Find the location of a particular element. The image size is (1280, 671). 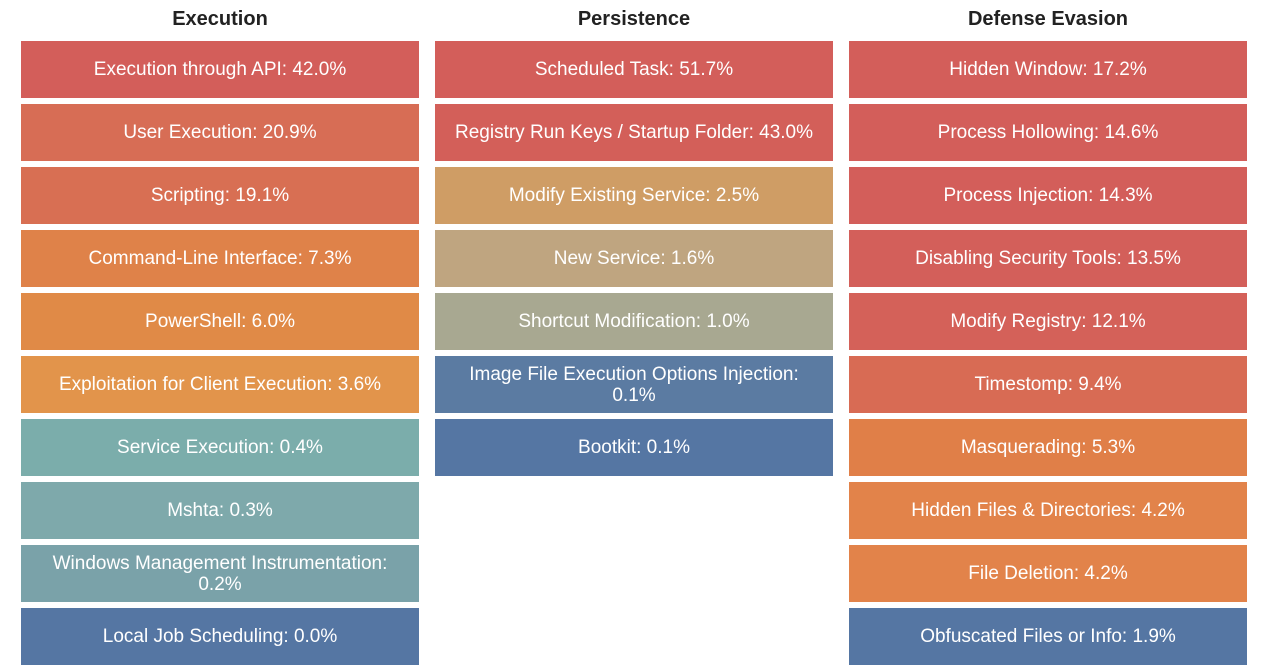

technique-cell: User Execution: 20.9% is located at coordinates (220, 132).